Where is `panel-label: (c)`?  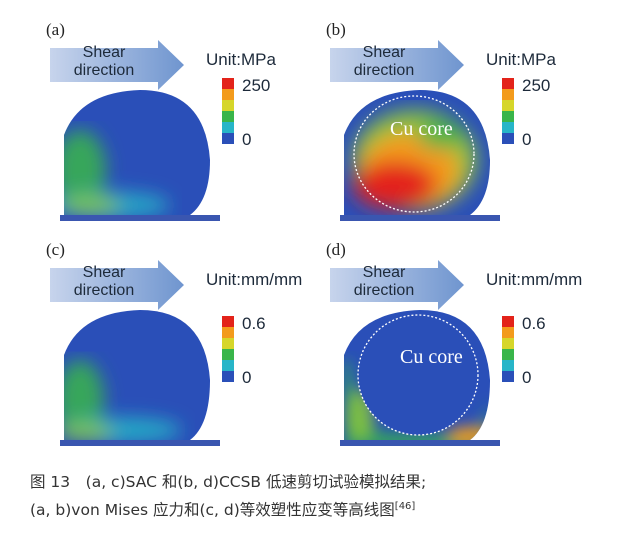 panel-label: (c) is located at coordinates (55, 249).